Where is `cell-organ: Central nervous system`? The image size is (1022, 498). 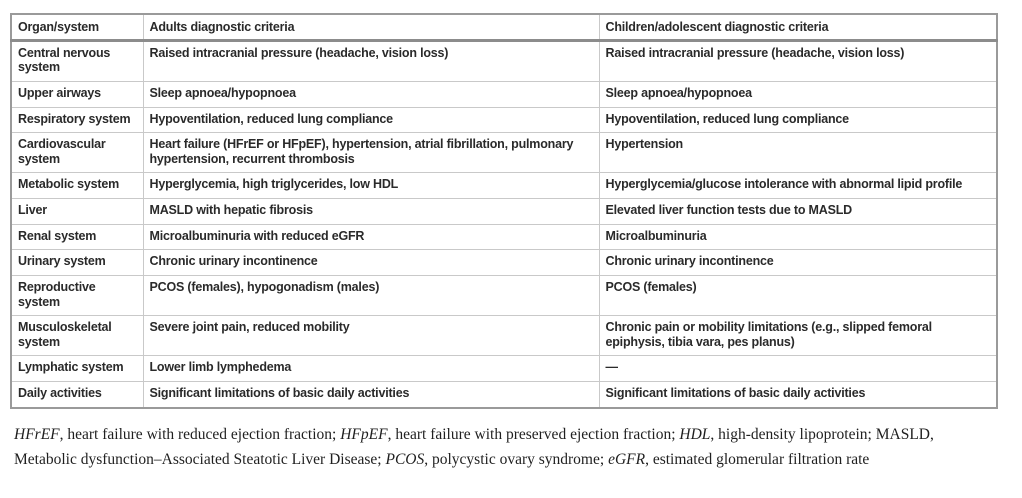 cell-organ: Central nervous system is located at coordinates (77, 60).